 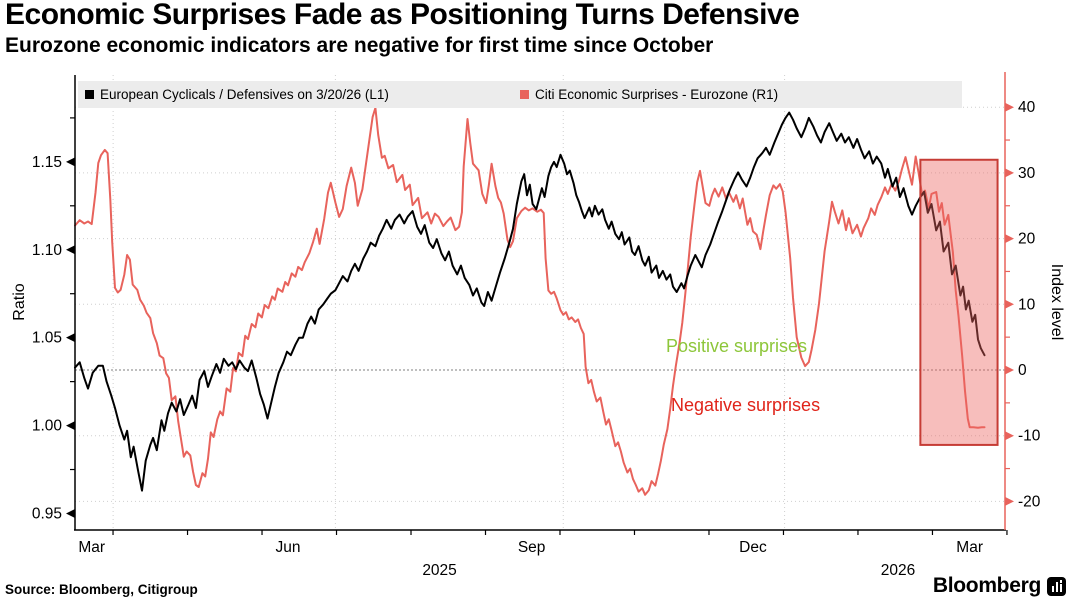 I want to click on negative-surprises-annotation: Negative surprises, so click(x=746, y=405).